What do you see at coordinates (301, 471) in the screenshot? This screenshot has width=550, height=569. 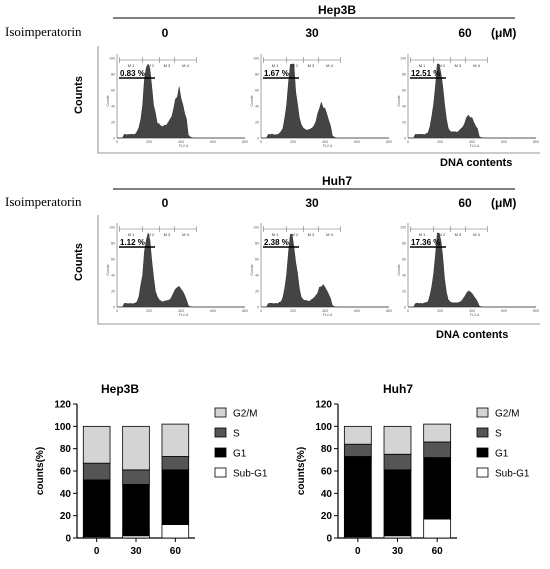 I see `y-axis-label: counts(%)` at bounding box center [301, 471].